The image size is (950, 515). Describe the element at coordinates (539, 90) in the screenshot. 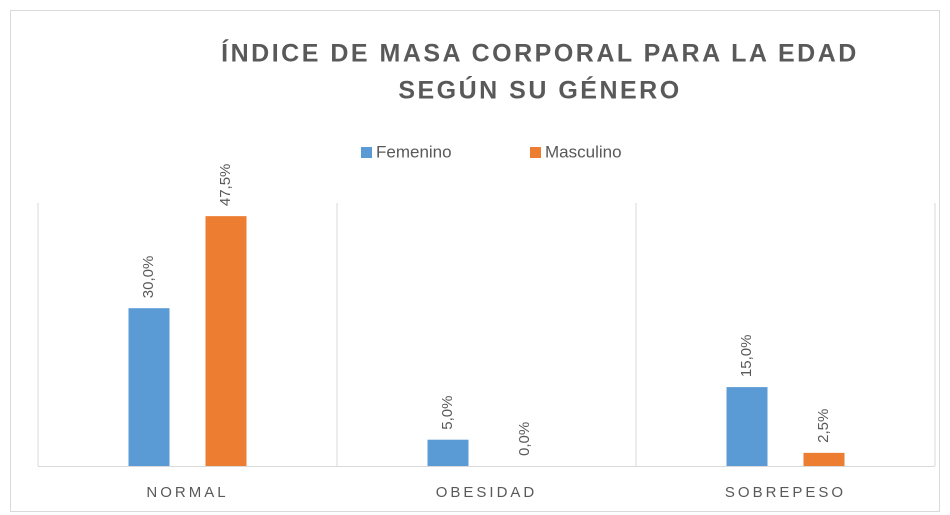

I see `chart-title: SEGÚN SU GÉNERO` at that location.